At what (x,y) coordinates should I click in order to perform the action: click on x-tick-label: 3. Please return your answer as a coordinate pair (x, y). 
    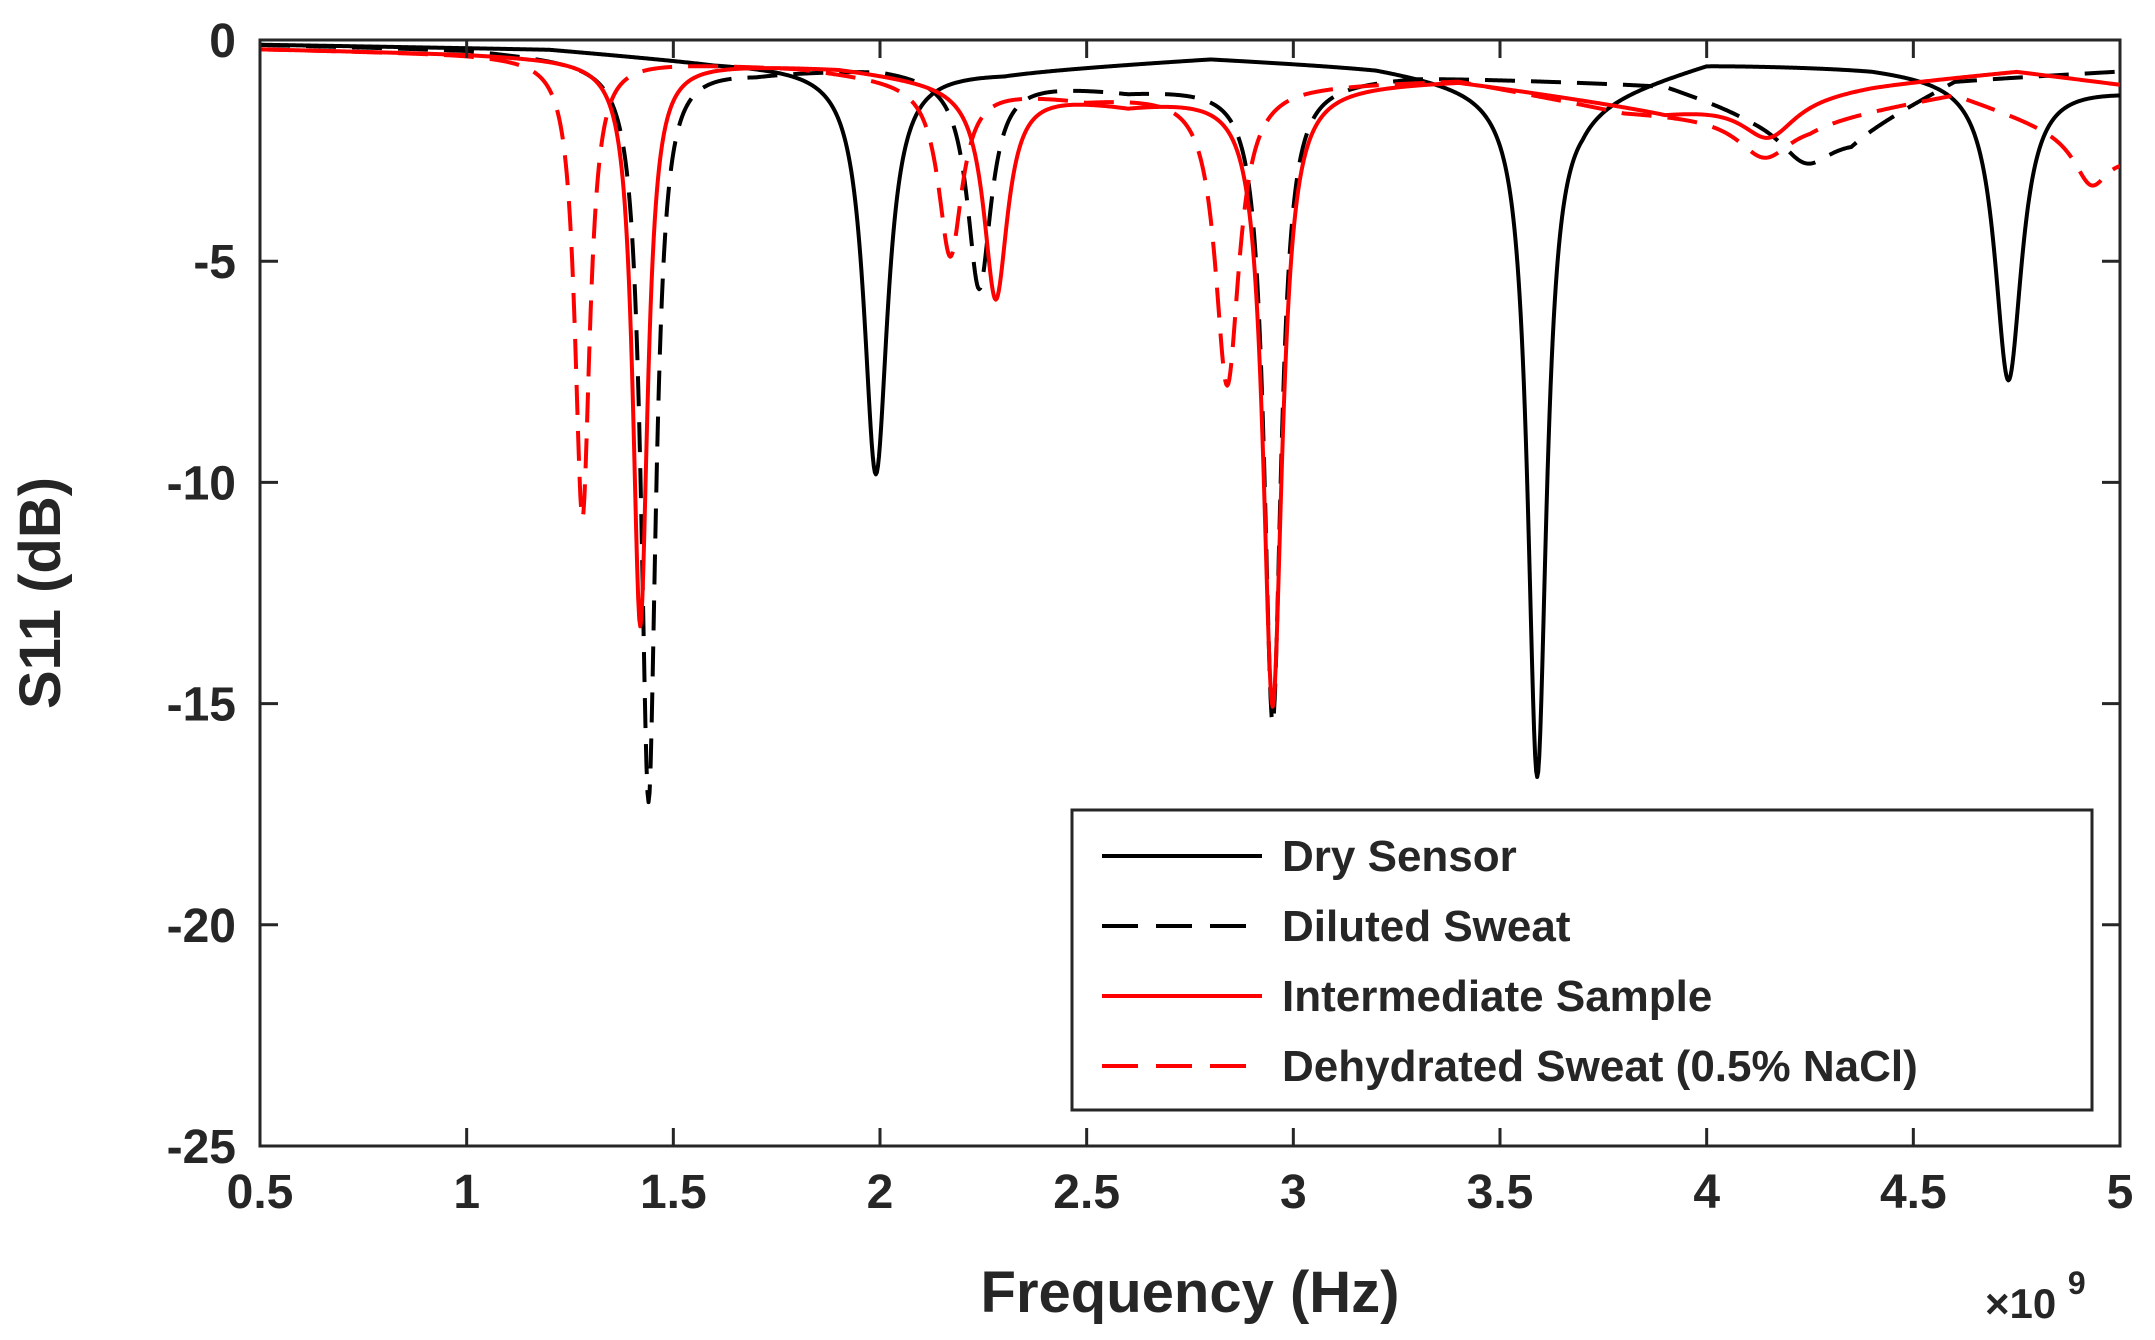
    Looking at the image, I should click on (1293, 1192).